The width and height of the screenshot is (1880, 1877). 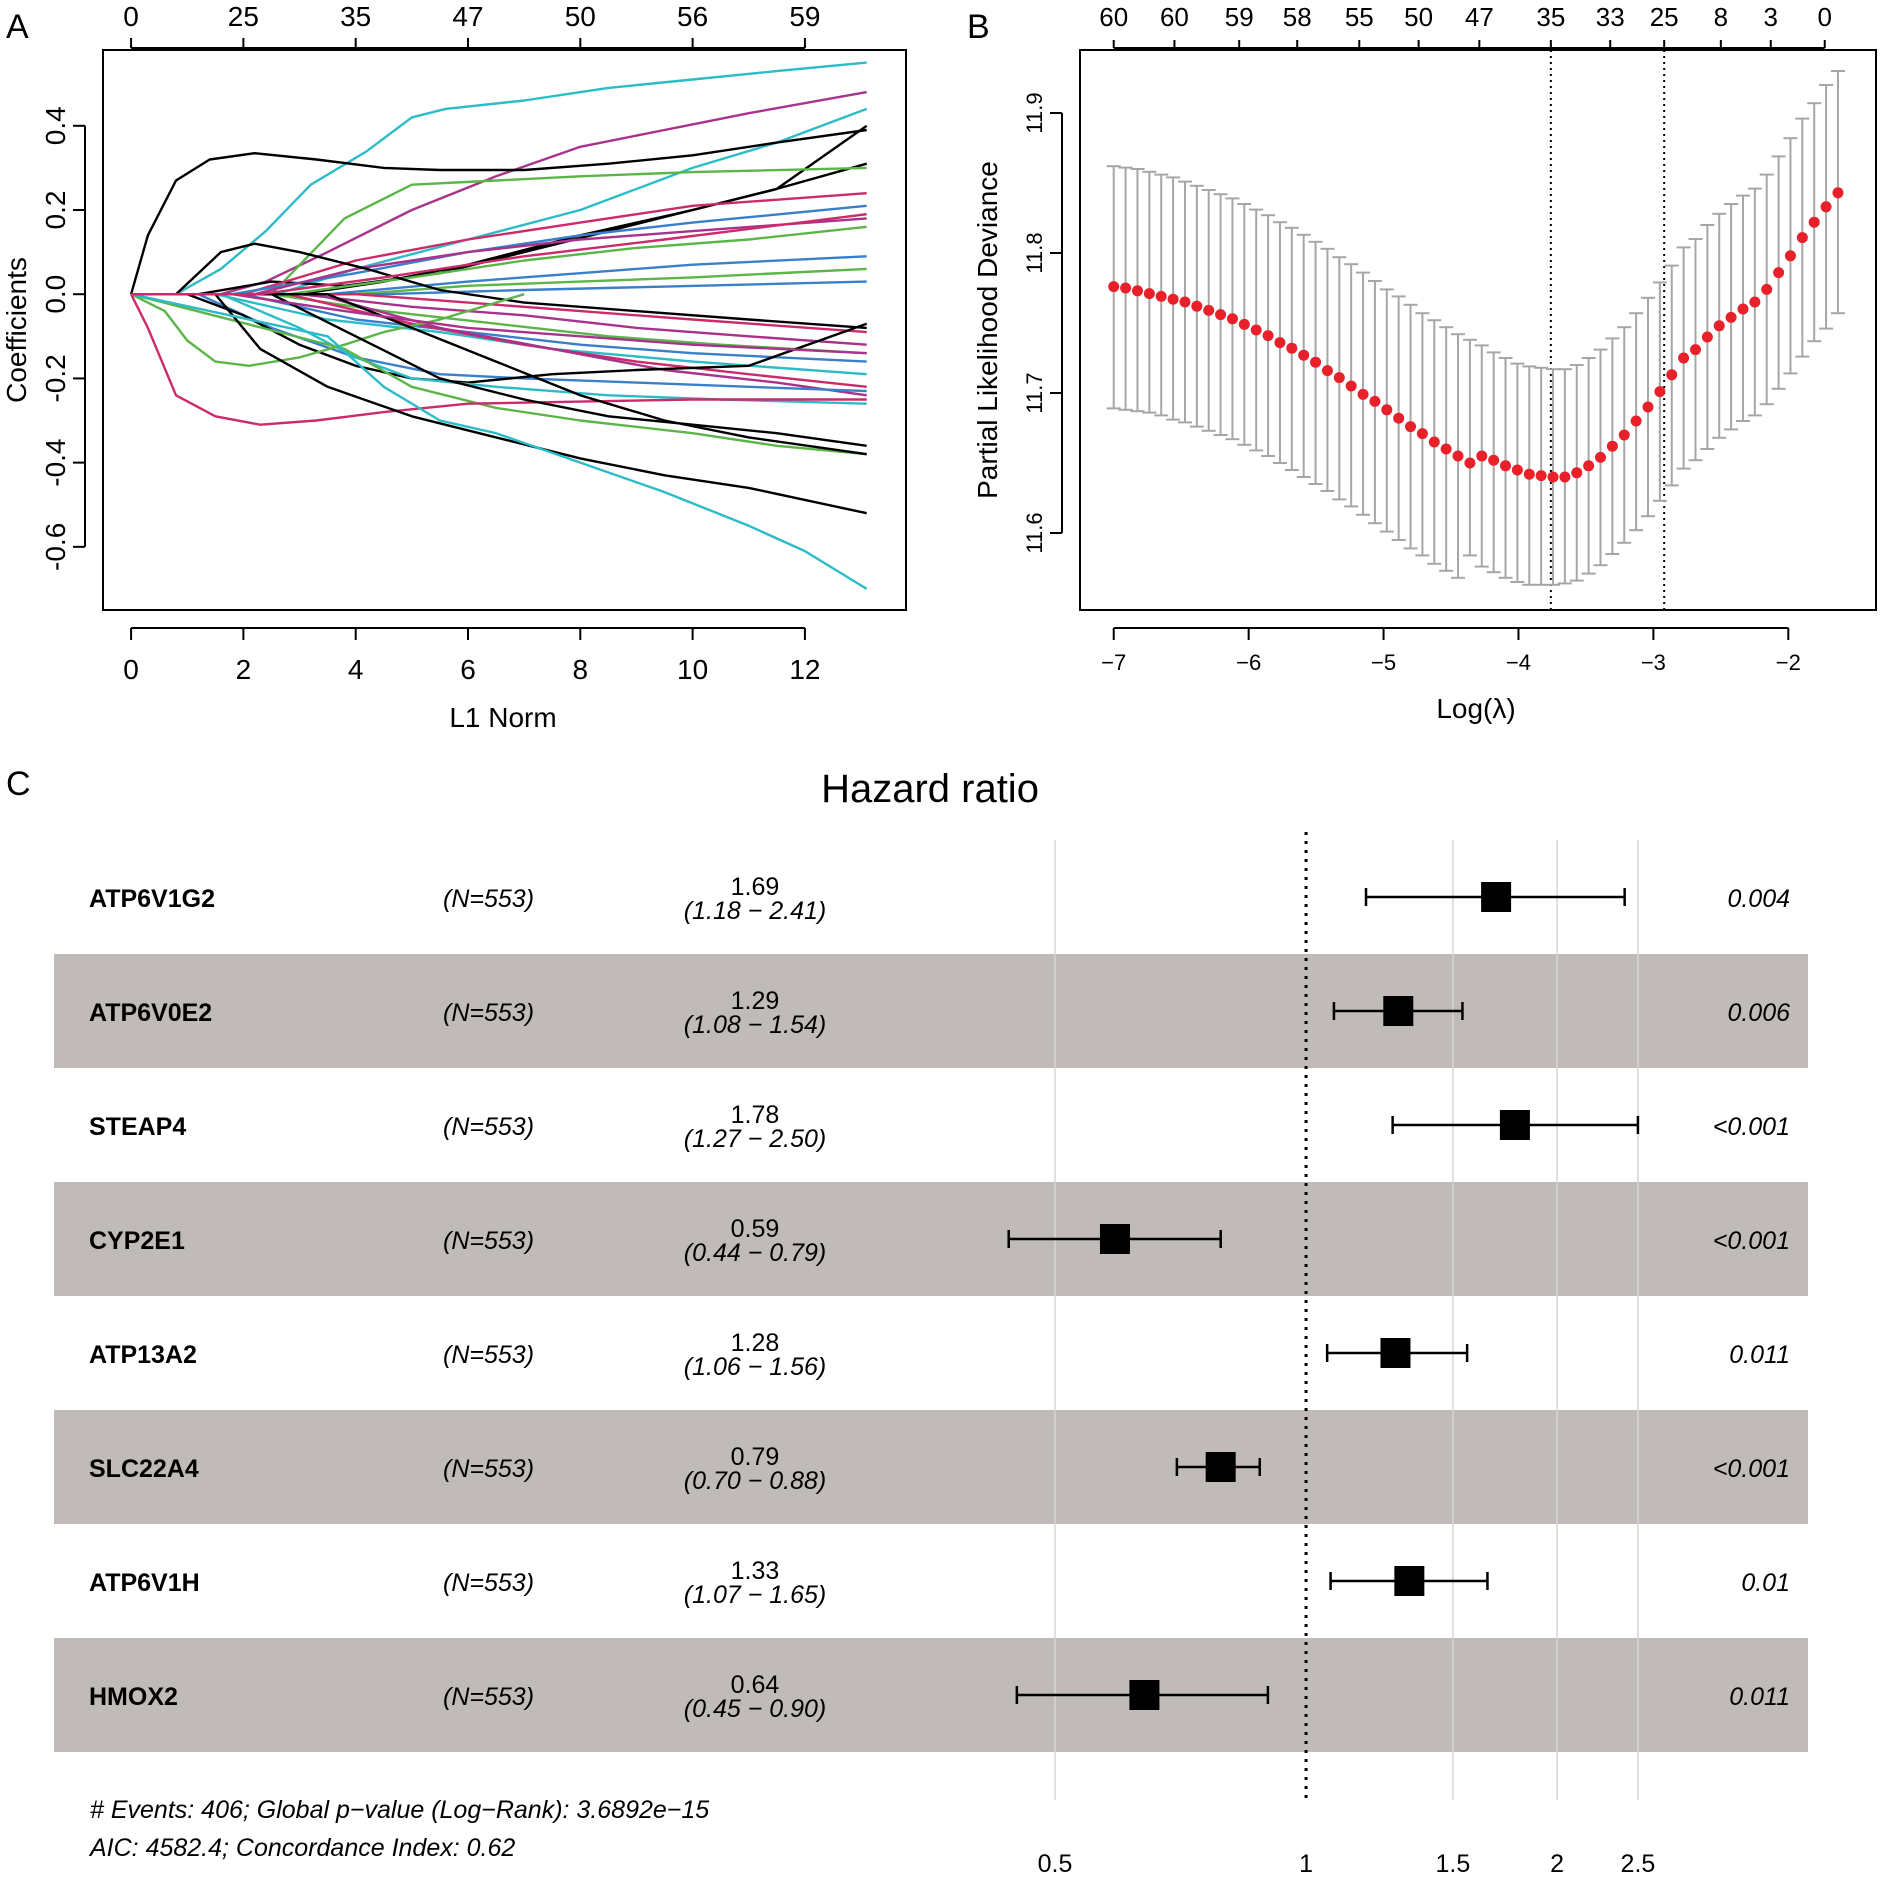 I want to click on y-tick-label: 0.4, so click(x=55, y=125).